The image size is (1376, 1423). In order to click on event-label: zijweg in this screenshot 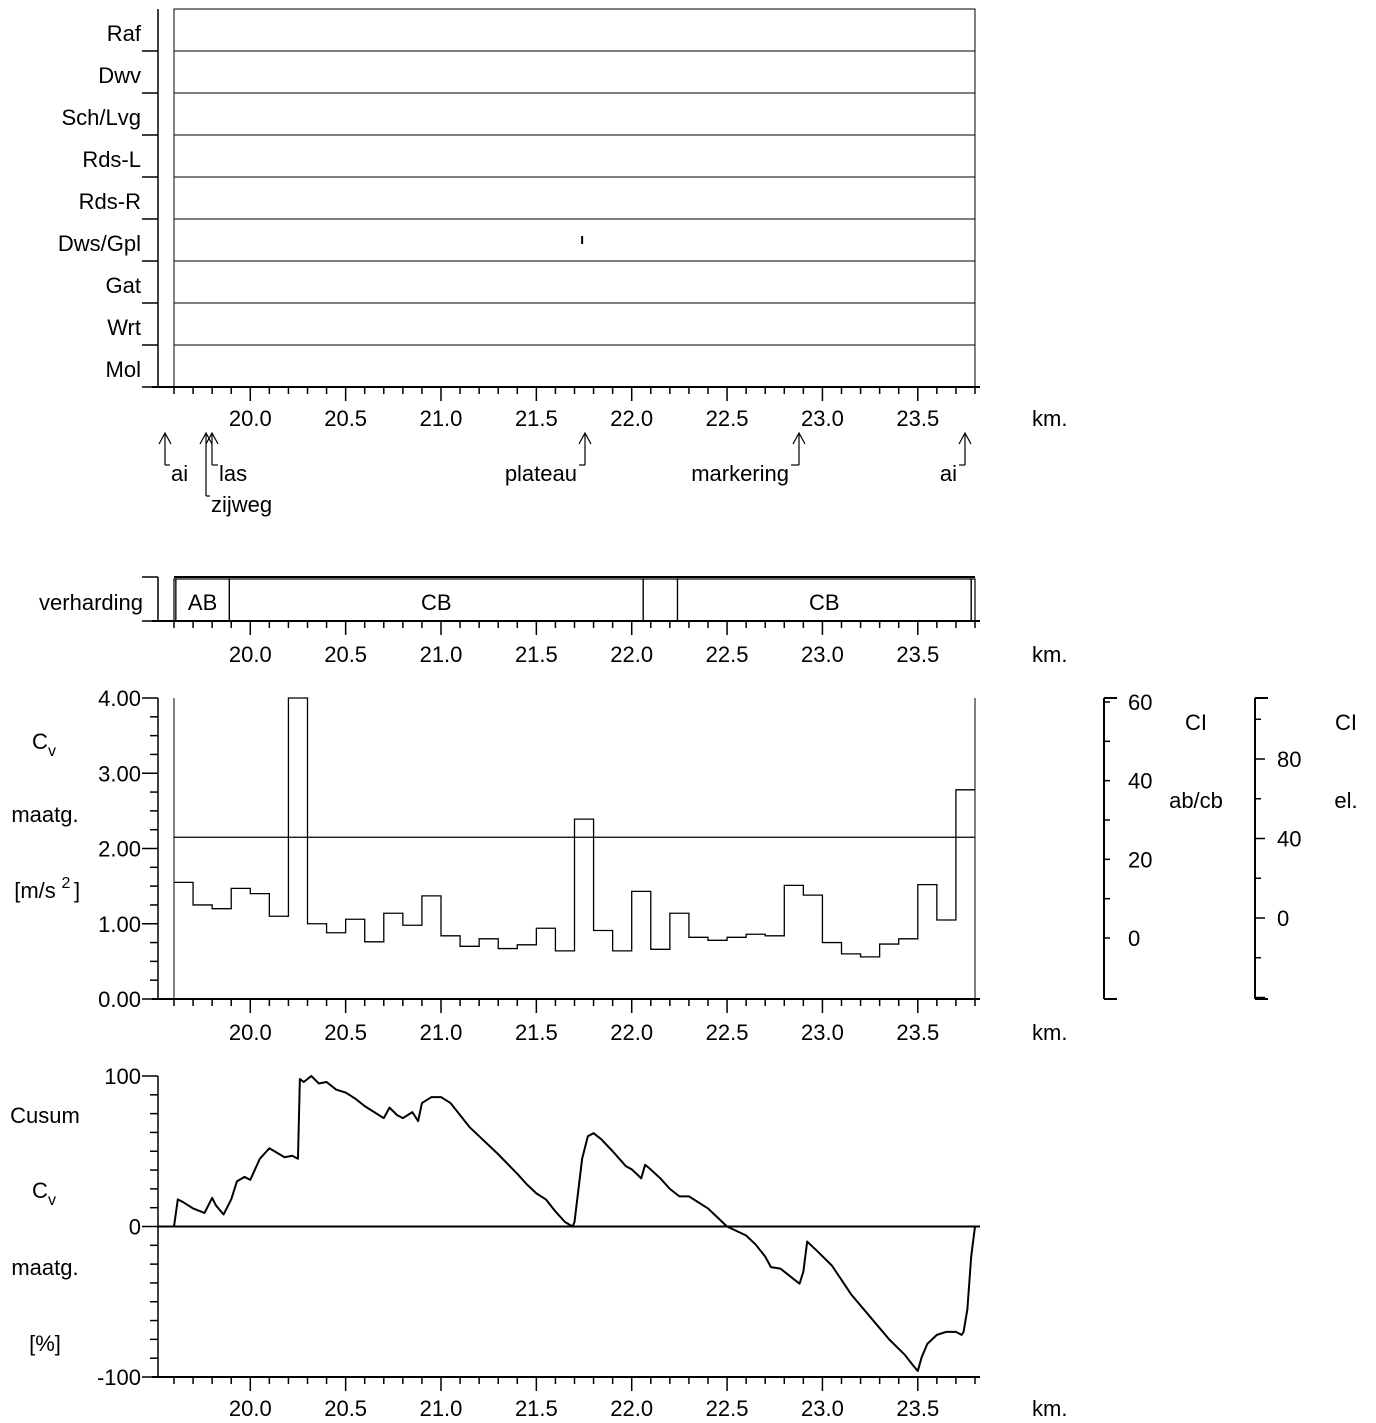, I will do `click(241, 504)`.